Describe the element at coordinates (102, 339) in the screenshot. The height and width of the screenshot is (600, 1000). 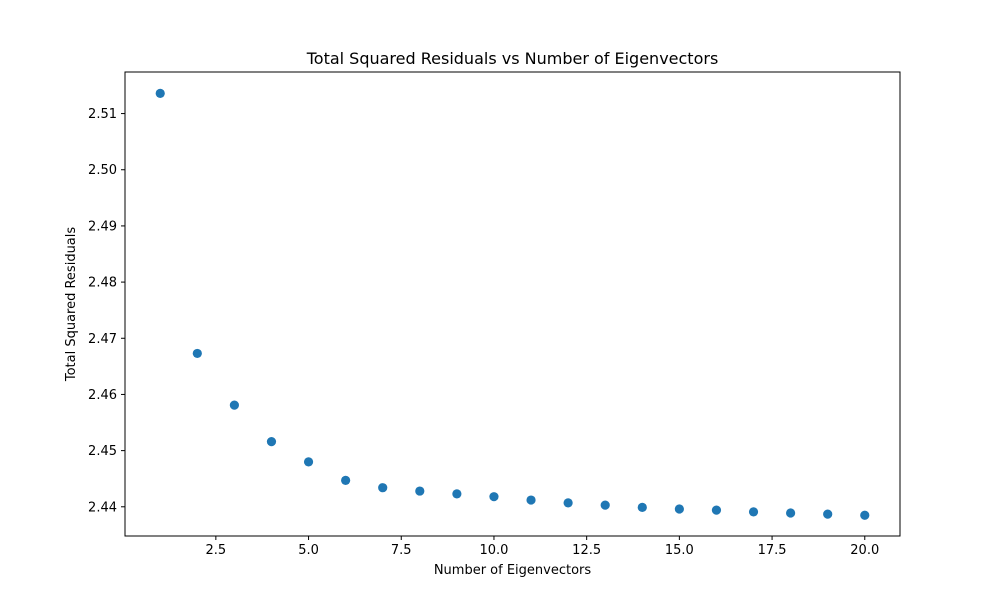
I see `y-tick-label: 2.47` at that location.